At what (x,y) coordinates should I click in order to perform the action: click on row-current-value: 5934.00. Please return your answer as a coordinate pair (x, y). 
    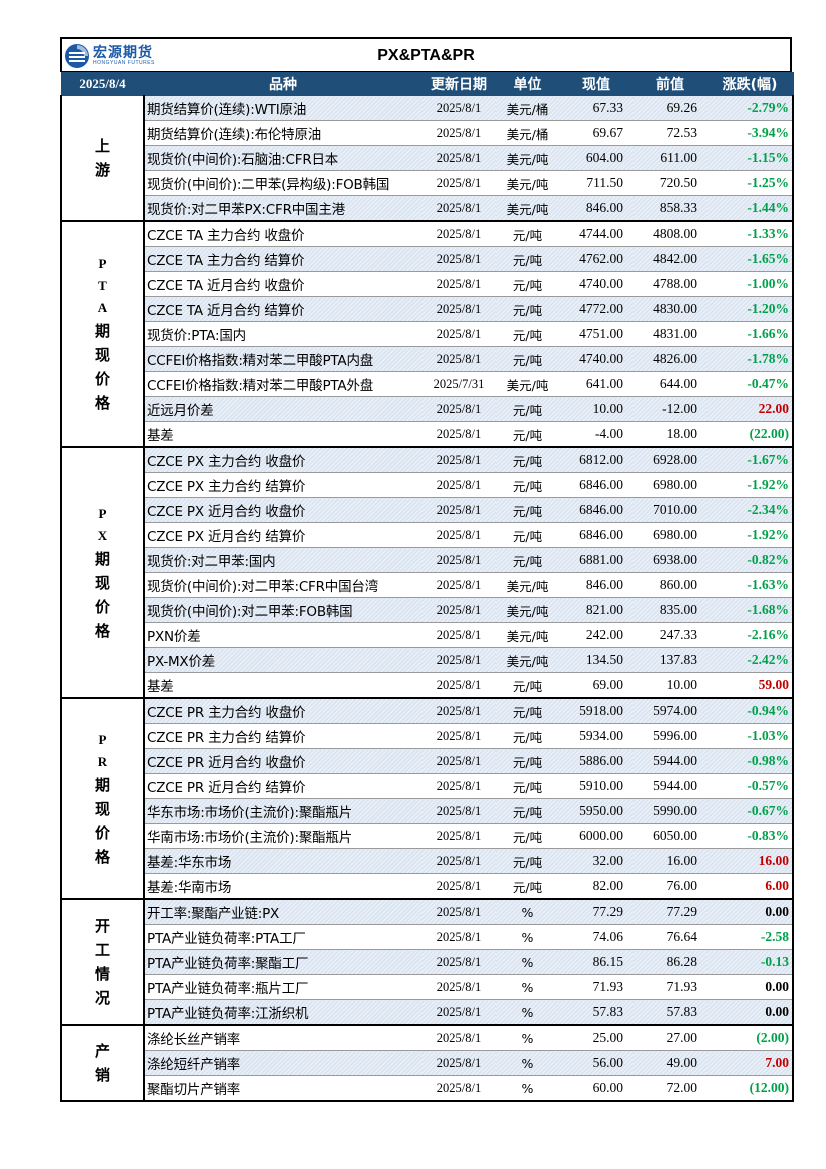
    Looking at the image, I should click on (596, 736).